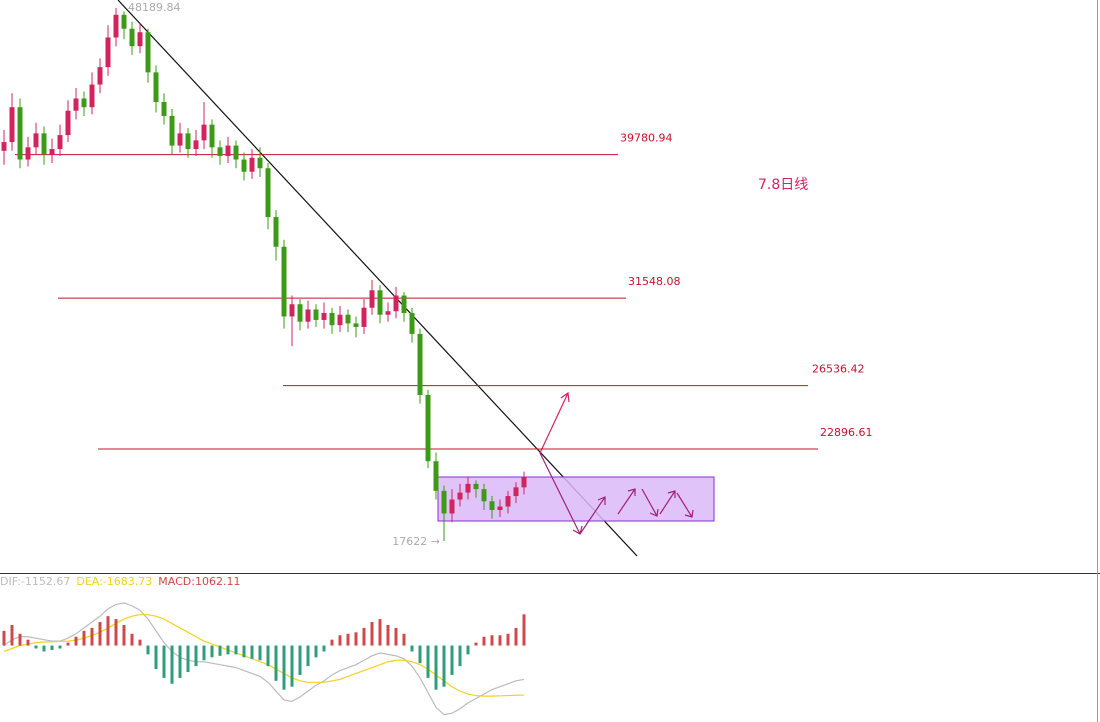  Describe the element at coordinates (616, 463) in the screenshot. I see `arrows` at that location.